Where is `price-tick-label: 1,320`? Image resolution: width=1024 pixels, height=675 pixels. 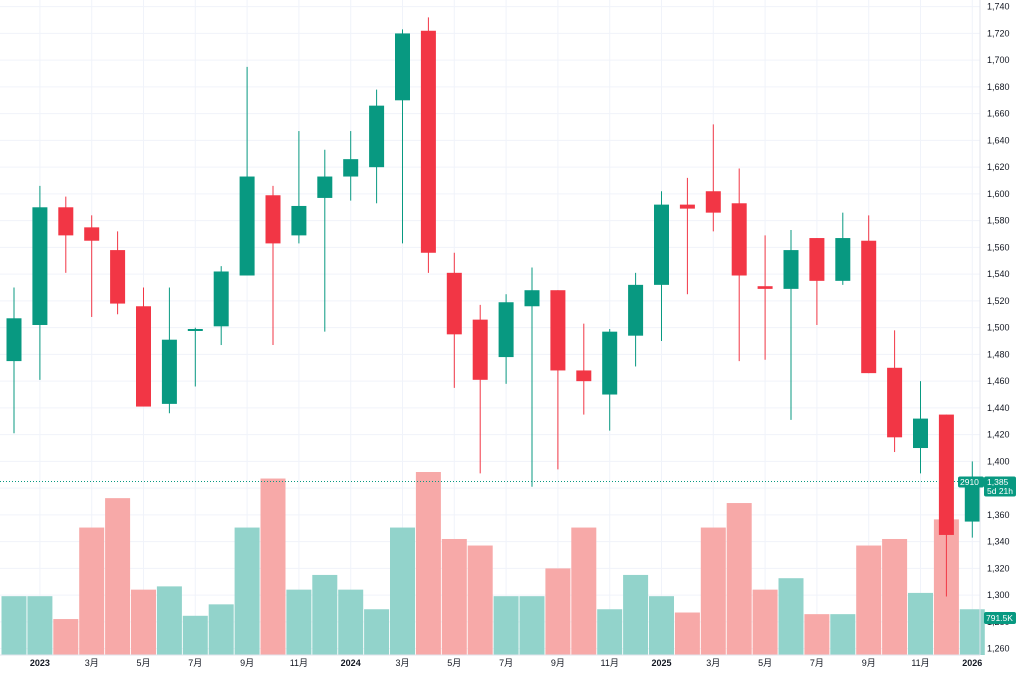 price-tick-label: 1,320 is located at coordinates (998, 568).